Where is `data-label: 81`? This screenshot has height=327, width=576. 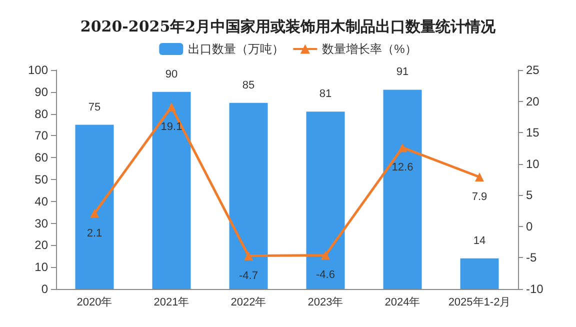
data-label: 81 is located at coordinates (325, 94).